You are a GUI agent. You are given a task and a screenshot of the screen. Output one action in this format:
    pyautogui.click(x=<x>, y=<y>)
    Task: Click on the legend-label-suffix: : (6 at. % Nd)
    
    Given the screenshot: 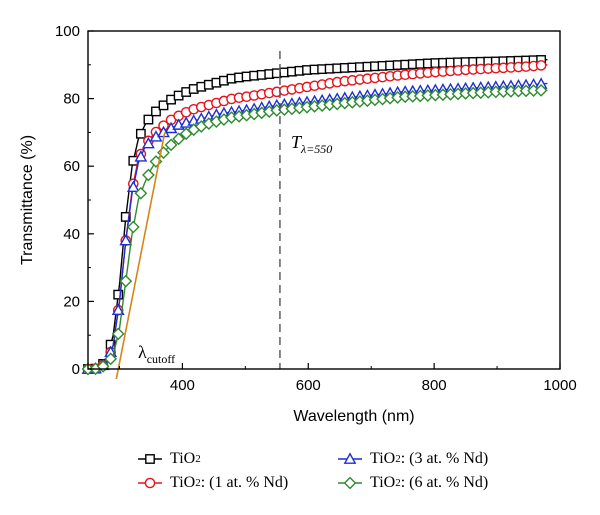 What is the action you would take?
    pyautogui.click(x=444, y=482)
    